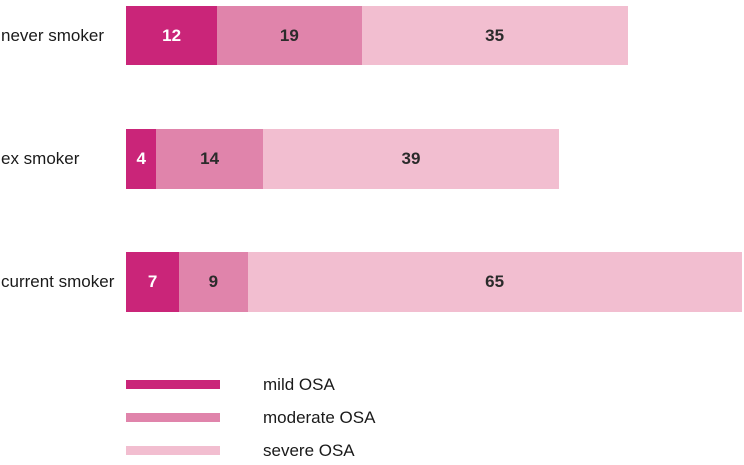 The width and height of the screenshot is (744, 465). What do you see at coordinates (173, 450) in the screenshot?
I see `legend-swatch-severe` at bounding box center [173, 450].